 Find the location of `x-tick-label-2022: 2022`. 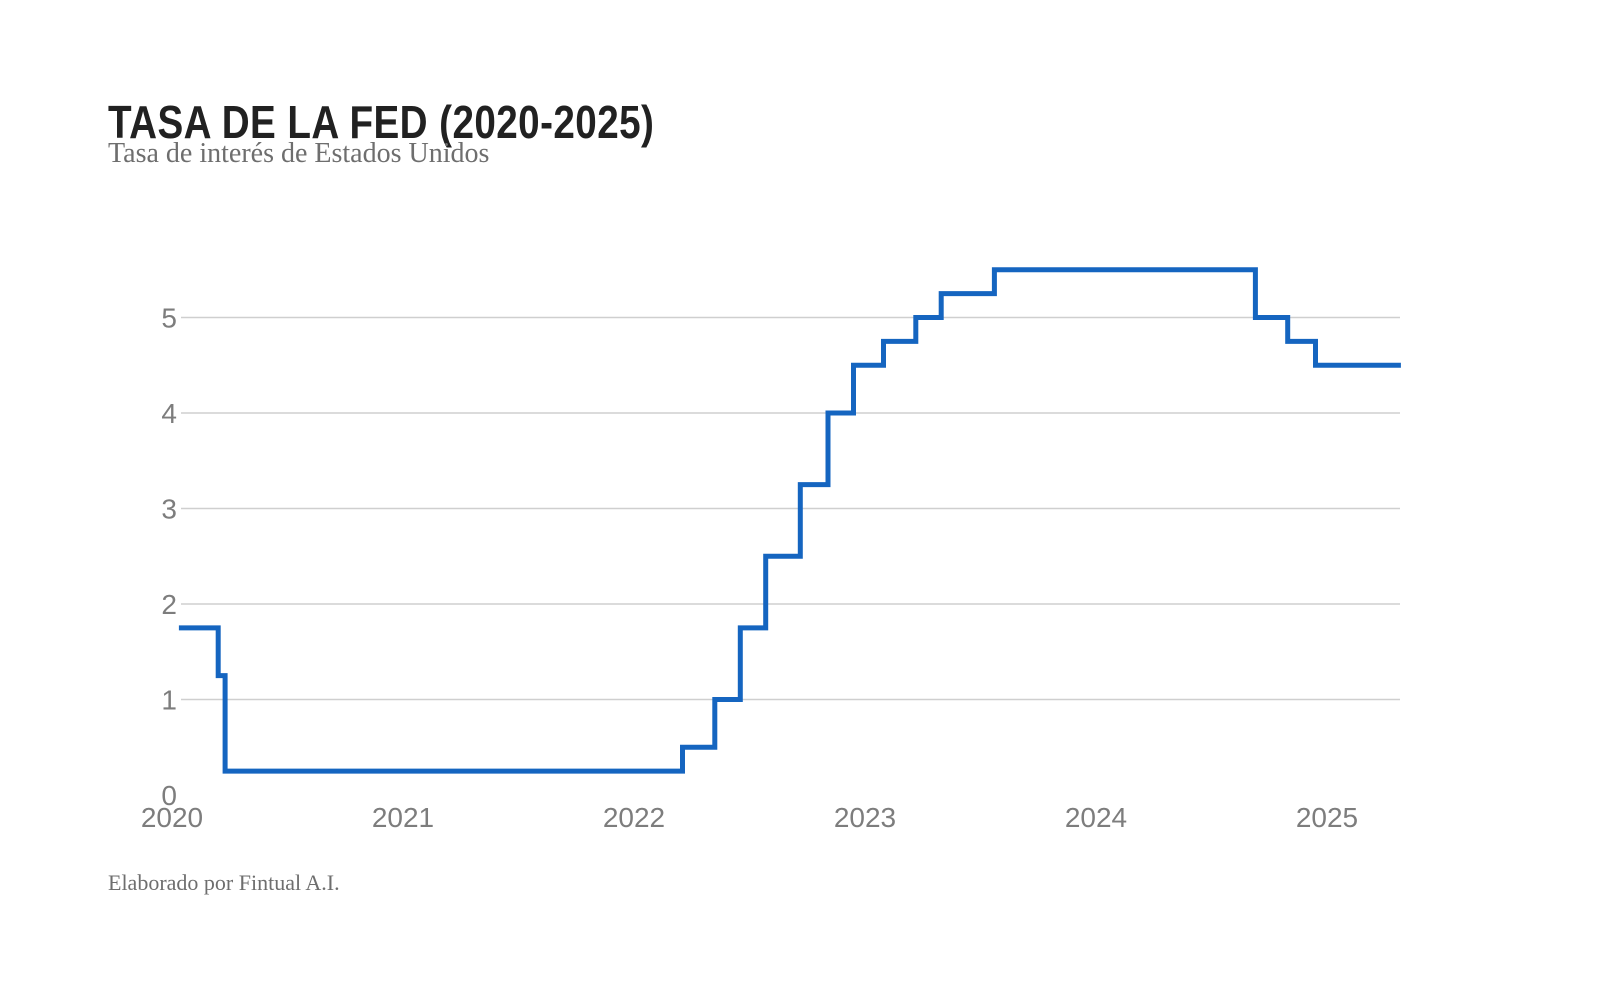

x-tick-label-2022: 2022 is located at coordinates (634, 817).